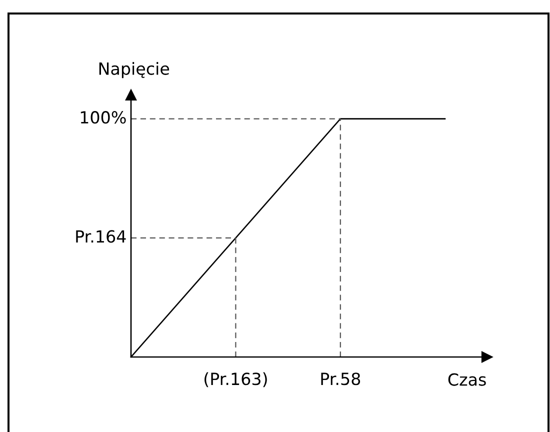 This screenshot has width=550, height=432. What do you see at coordinates (340, 379) in the screenshot?
I see `x-tick-label: Pr.58` at bounding box center [340, 379].